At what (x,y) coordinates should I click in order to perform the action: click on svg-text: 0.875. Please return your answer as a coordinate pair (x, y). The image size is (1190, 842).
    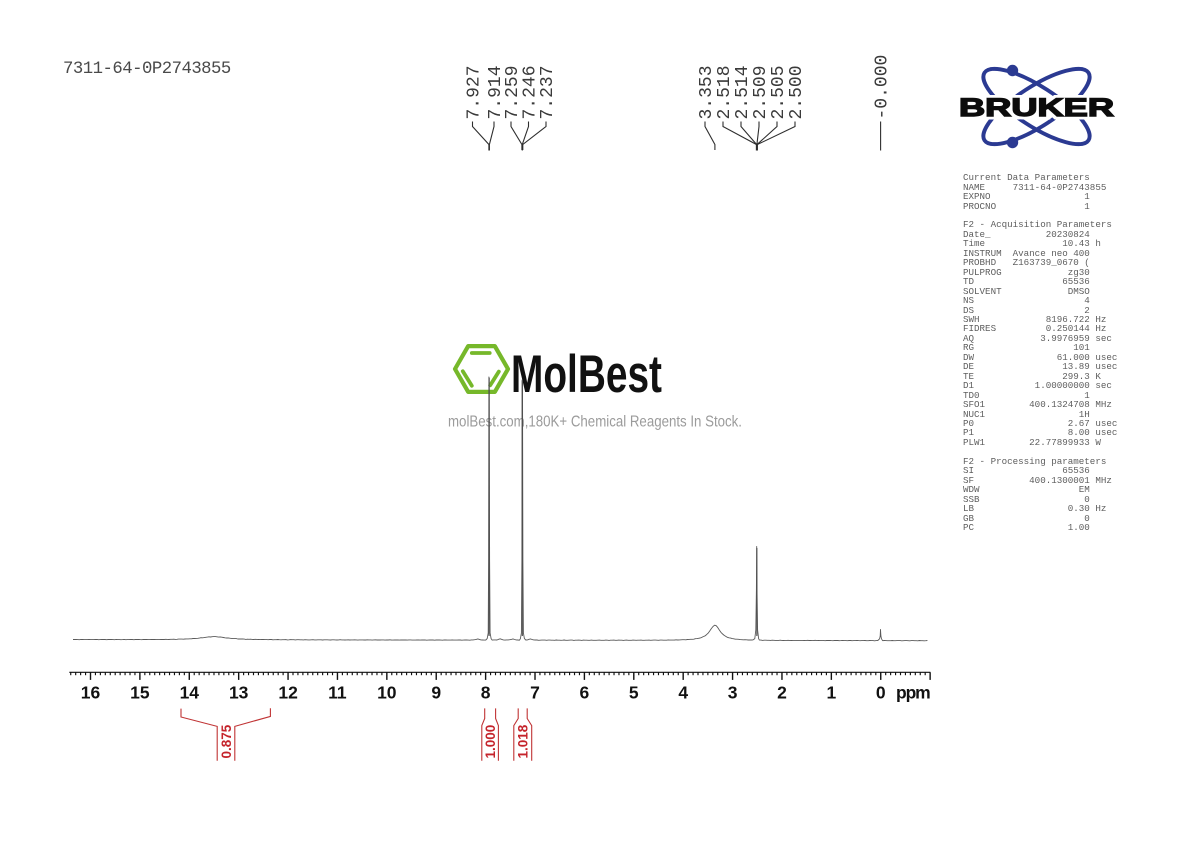
    Looking at the image, I should click on (226, 741).